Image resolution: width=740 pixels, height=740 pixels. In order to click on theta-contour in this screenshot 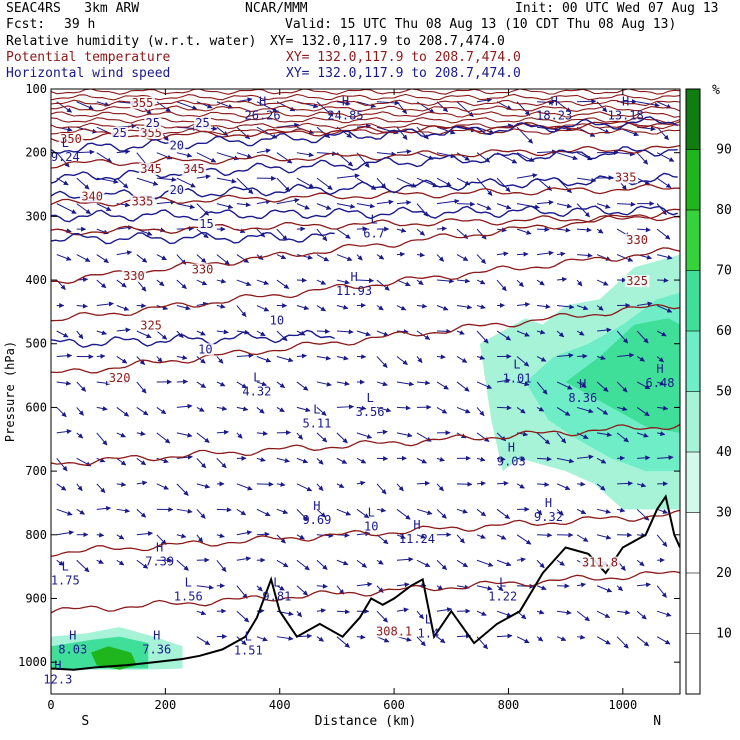, I will do `click(365, 284)`.